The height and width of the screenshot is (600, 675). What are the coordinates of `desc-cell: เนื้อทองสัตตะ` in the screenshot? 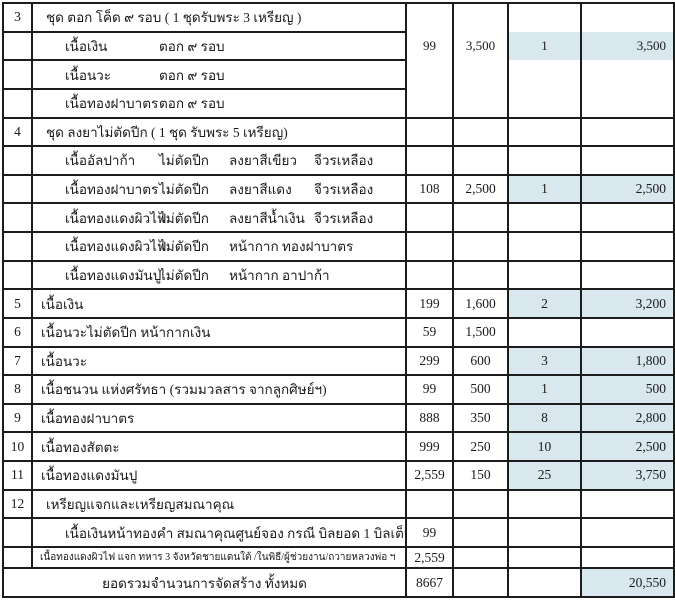 It's located at (219, 446).